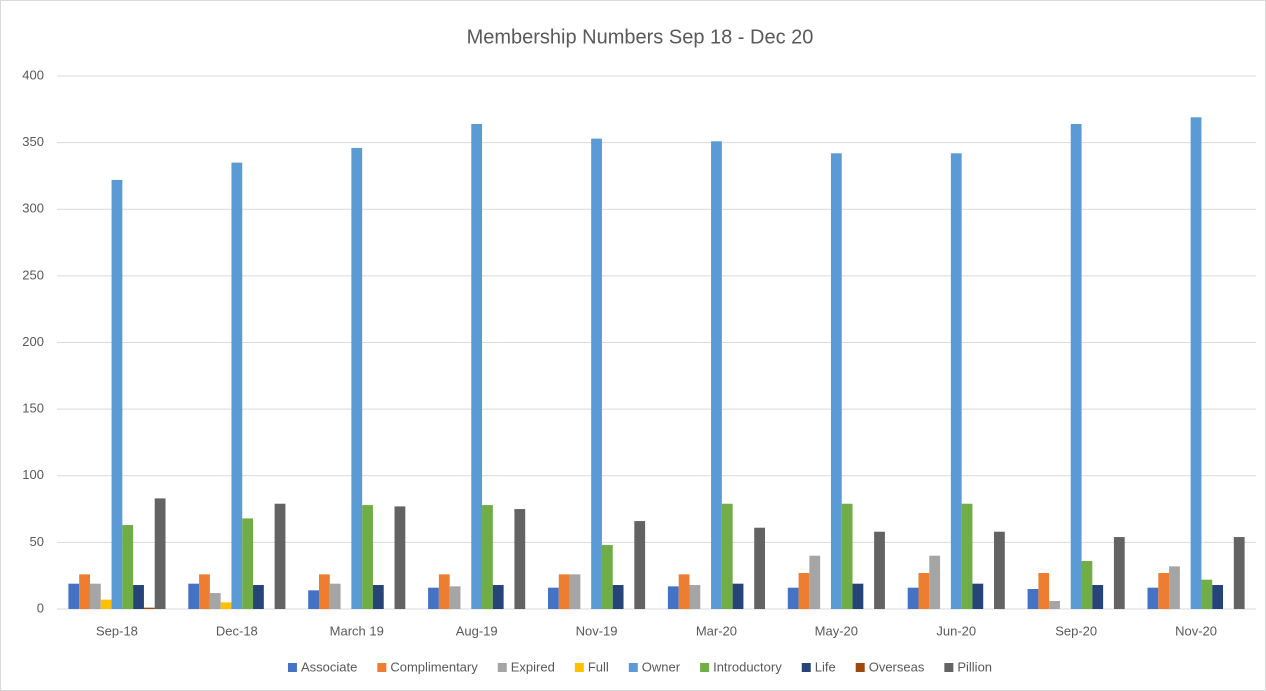  I want to click on y-tick-label: 250, so click(33, 274).